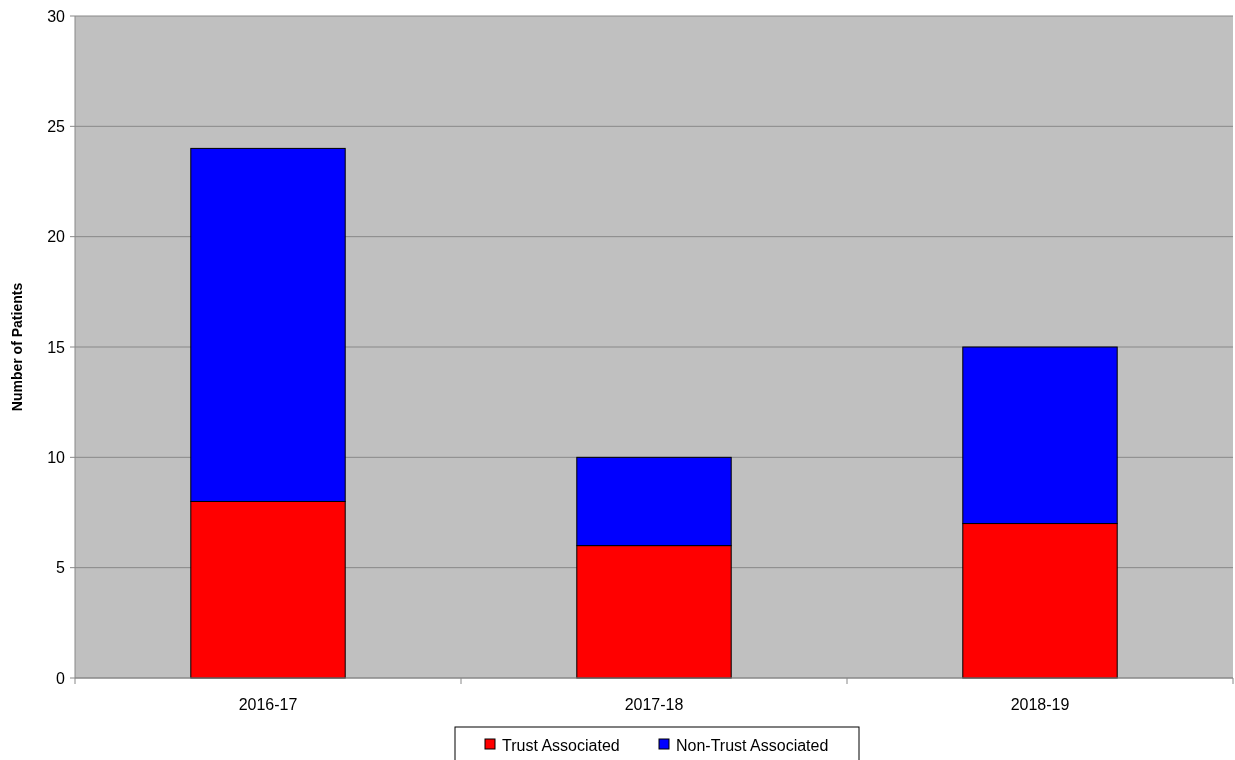 This screenshot has height=760, width=1235. Describe the element at coordinates (268, 704) in the screenshot. I see `x-tick-label: 2016-17` at that location.